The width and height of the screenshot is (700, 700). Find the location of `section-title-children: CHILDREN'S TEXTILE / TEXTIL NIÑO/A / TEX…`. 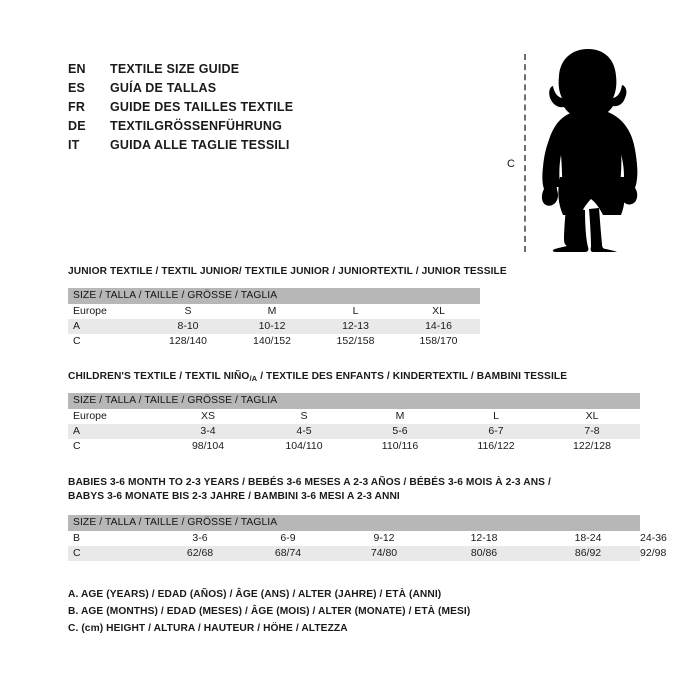

section-title-children: CHILDREN'S TEXTILE / TEXTIL NIÑO/A / TEX… is located at coordinates (317, 377).